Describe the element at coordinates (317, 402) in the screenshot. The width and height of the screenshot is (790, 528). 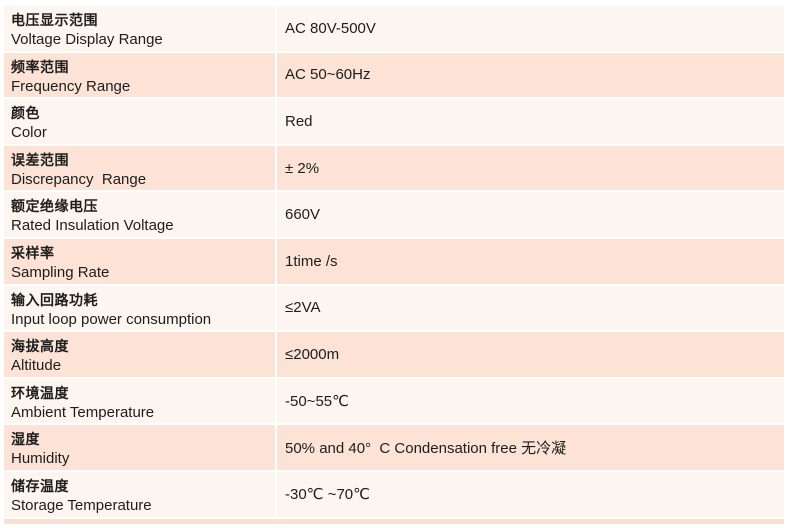
I see `spec-value: -50~55℃` at that location.